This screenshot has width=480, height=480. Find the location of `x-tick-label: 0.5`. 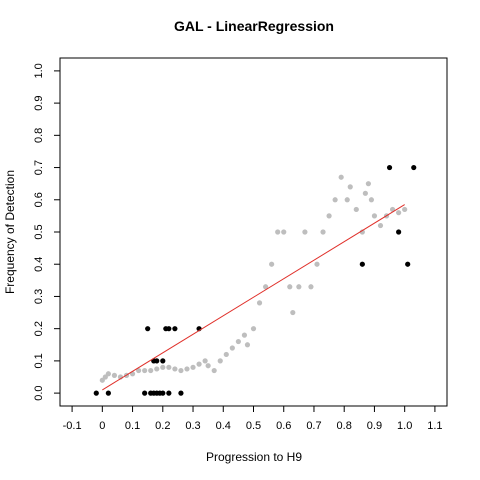

x-tick-label: 0.5 is located at coordinates (253, 426).